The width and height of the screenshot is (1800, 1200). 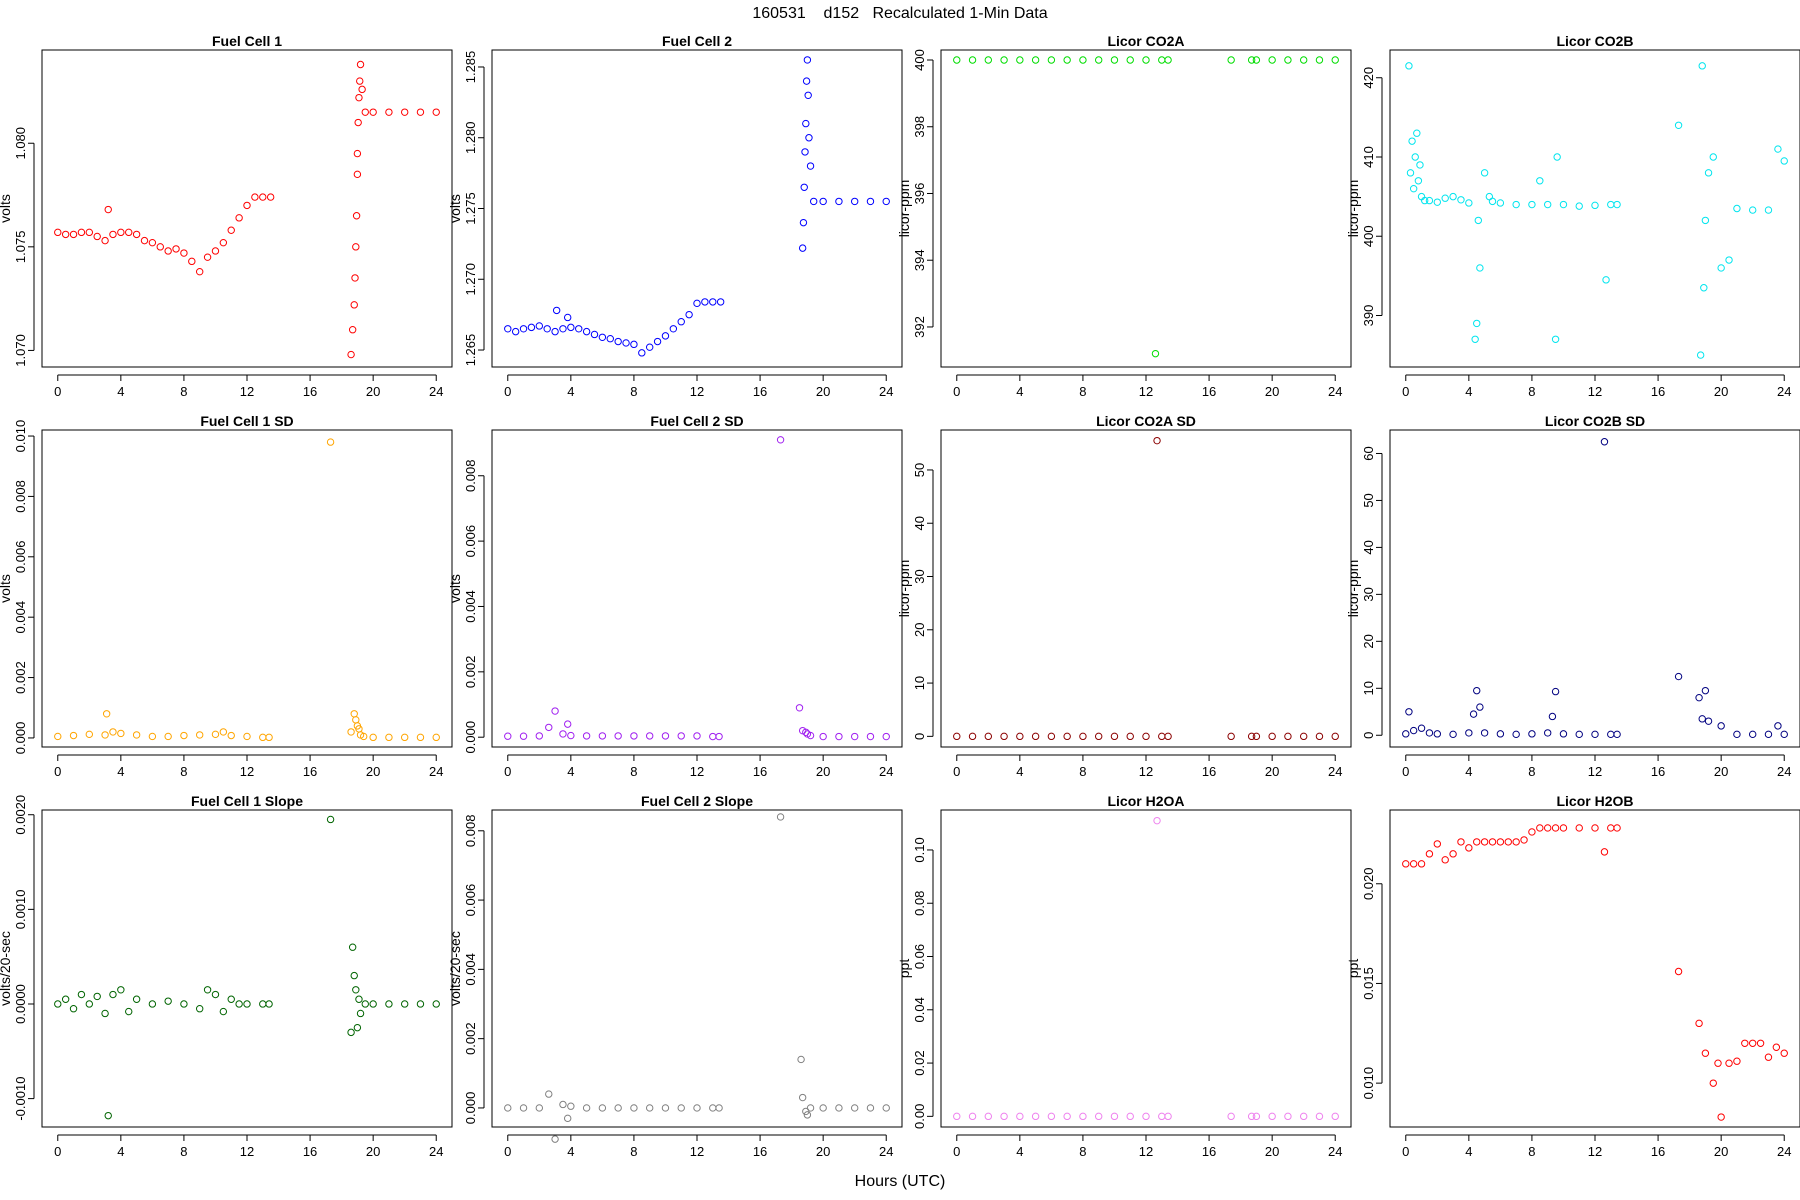 What do you see at coordinates (1594, 801) in the screenshot?
I see `panel-title: Licor H2OB` at bounding box center [1594, 801].